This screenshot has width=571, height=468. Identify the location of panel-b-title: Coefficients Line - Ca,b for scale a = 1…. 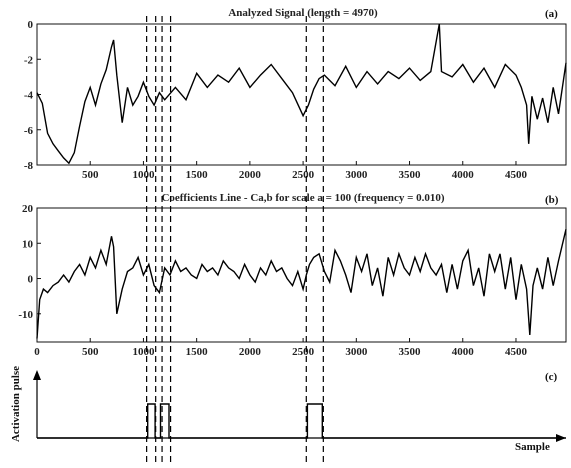
(302, 198).